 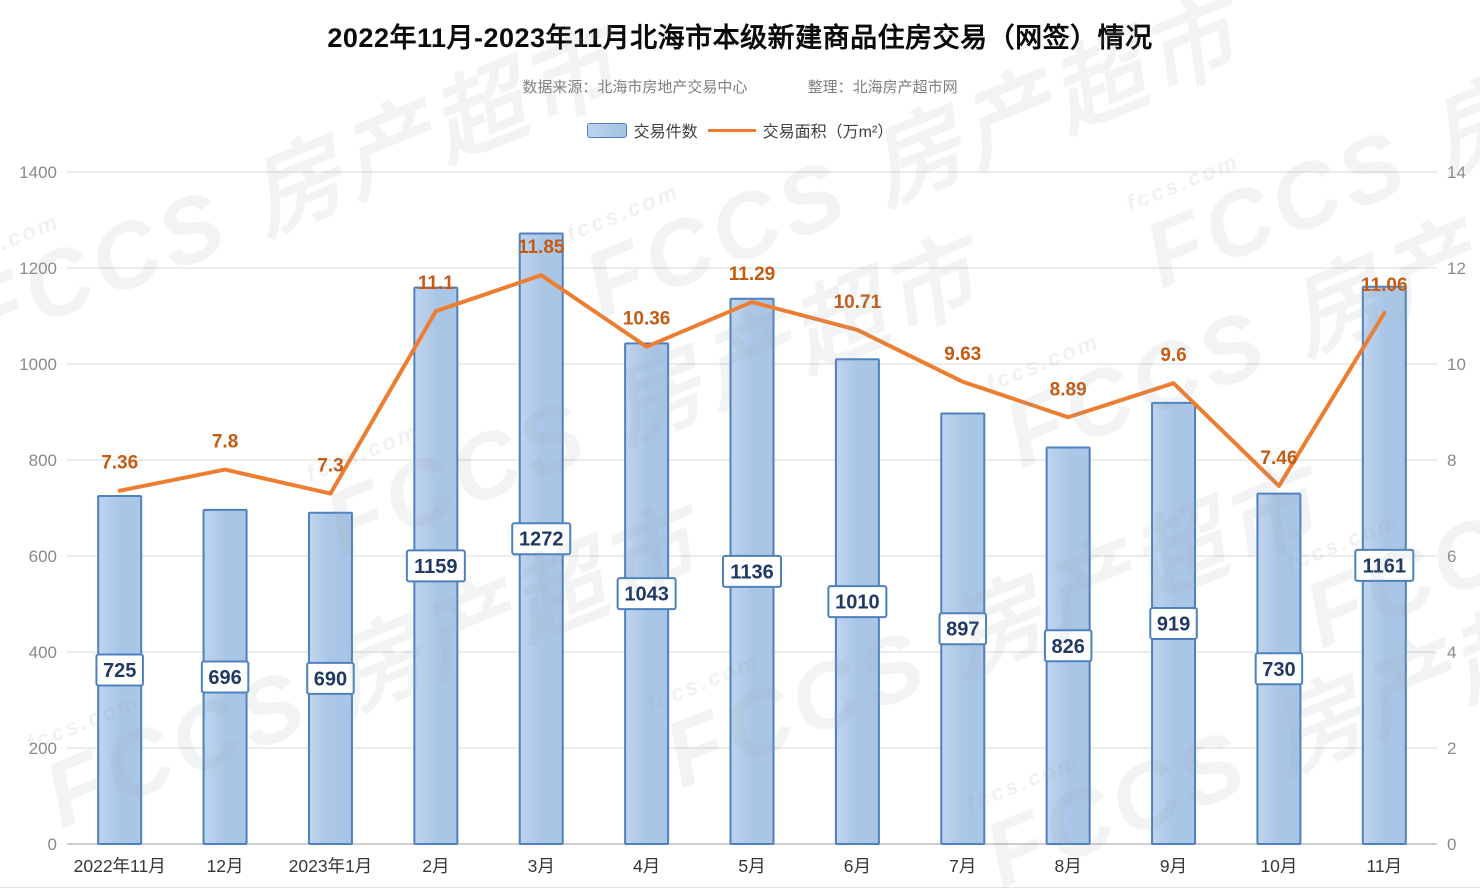 I want to click on right-axis-tick: 6, so click(x=1451, y=556).